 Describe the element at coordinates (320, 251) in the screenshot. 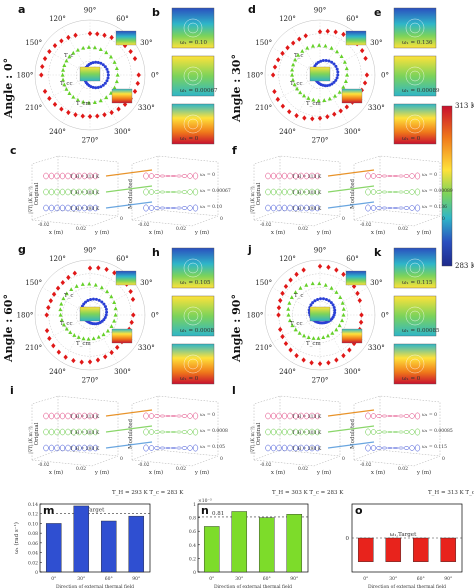

I see `polar-tick-label: 90°` at that location.